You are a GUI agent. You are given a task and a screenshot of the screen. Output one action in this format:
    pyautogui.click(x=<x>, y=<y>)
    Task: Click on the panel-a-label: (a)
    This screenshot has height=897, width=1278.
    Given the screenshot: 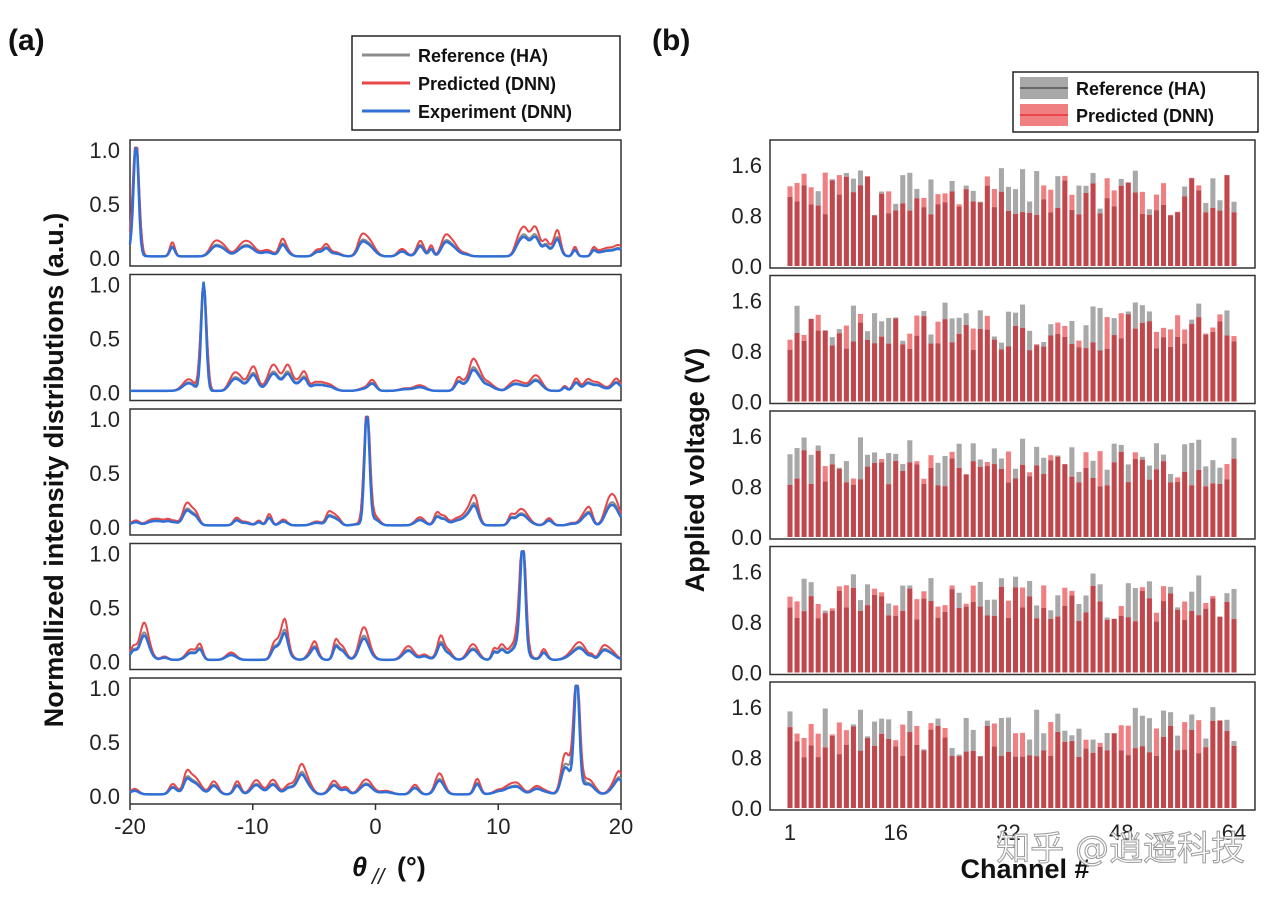 What is the action you would take?
    pyautogui.click(x=26, y=40)
    